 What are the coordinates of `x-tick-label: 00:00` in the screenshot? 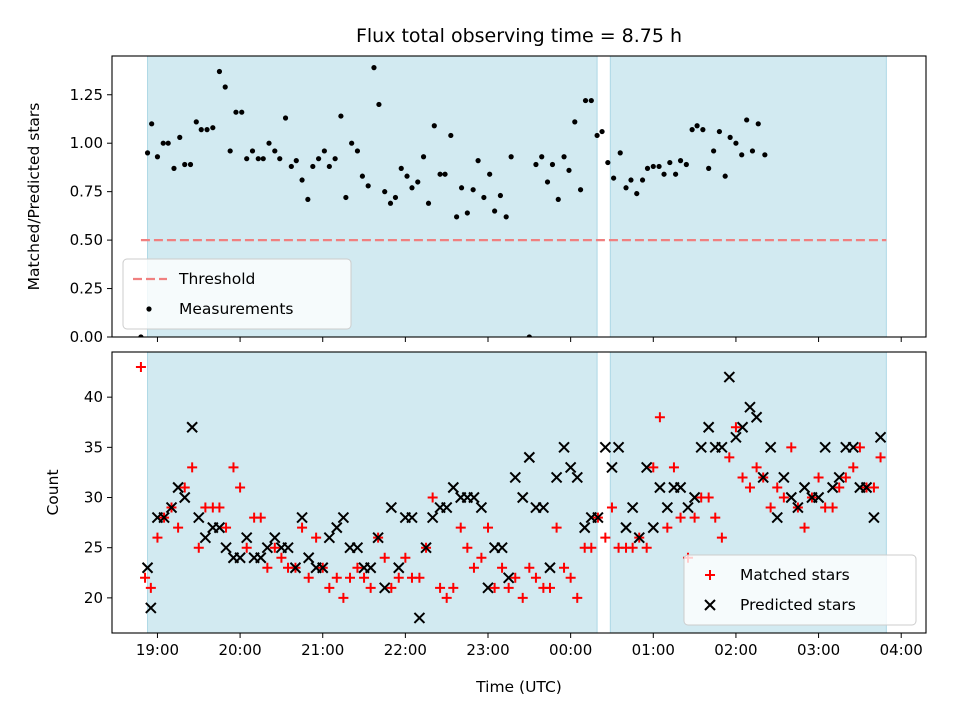 It's located at (570, 650).